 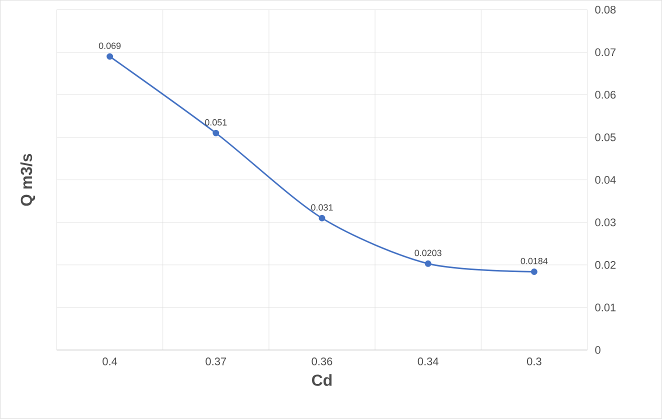 I want to click on y-tick-label: 0.02, so click(x=605, y=265).